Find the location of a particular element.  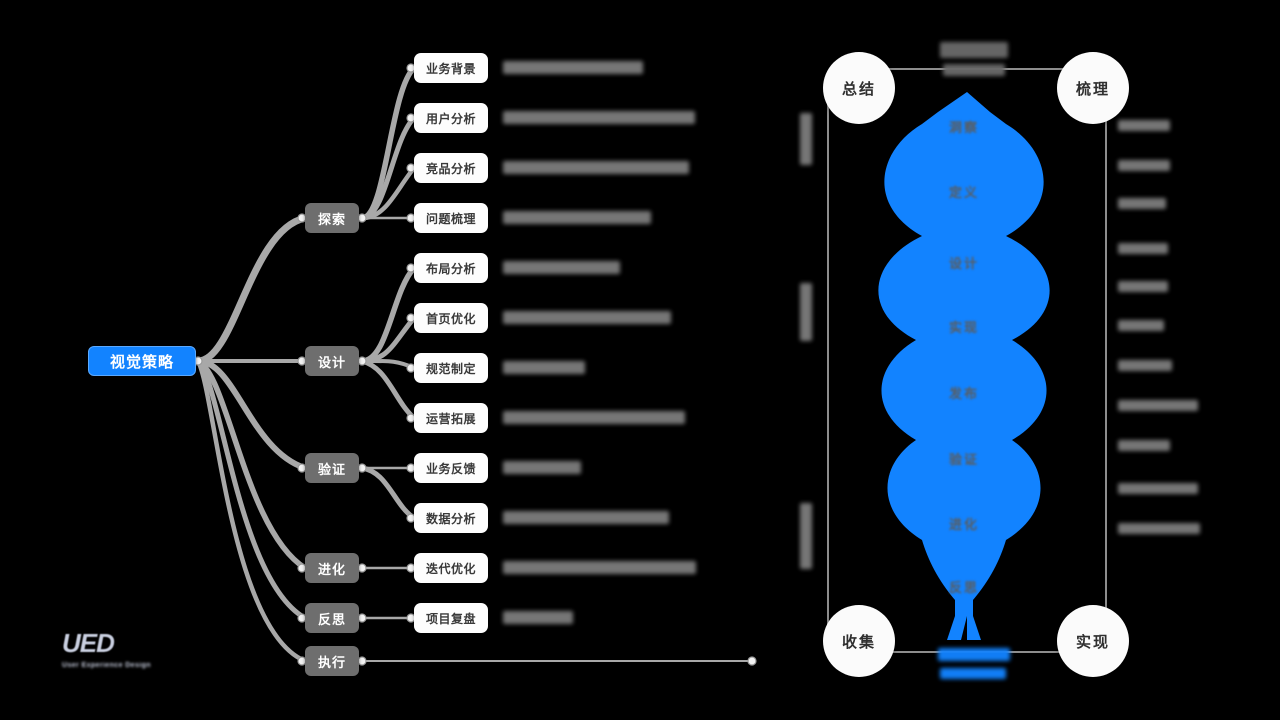

stage-label-insight: 洞察 is located at coordinates (964, 126).